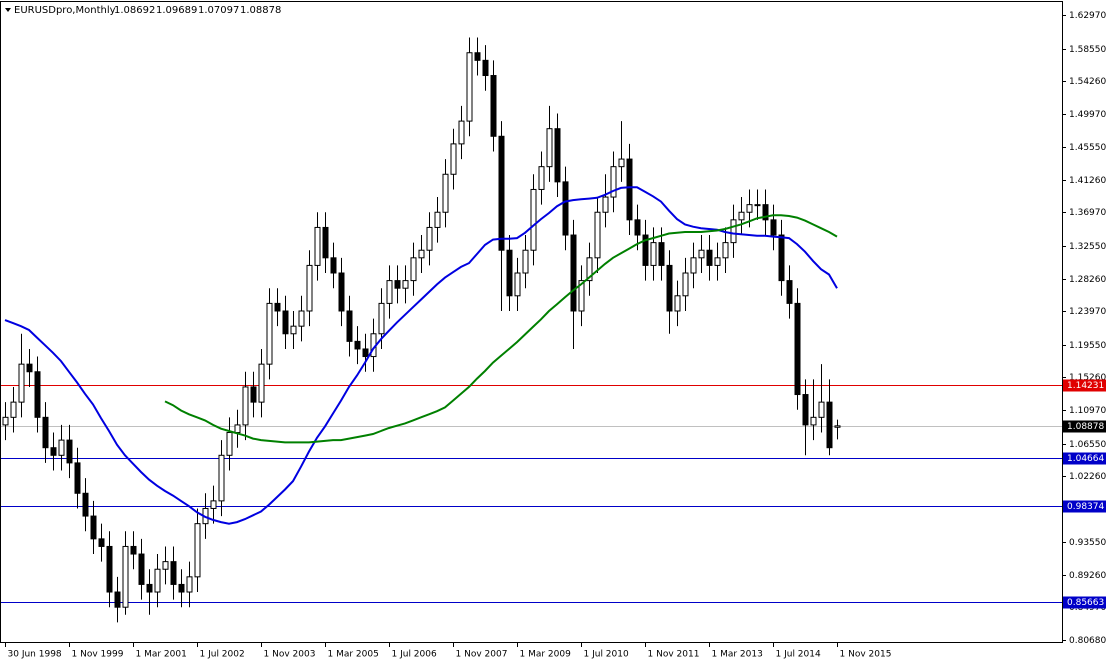  I want to click on y-tick-label: 1.32550, so click(1087, 247).